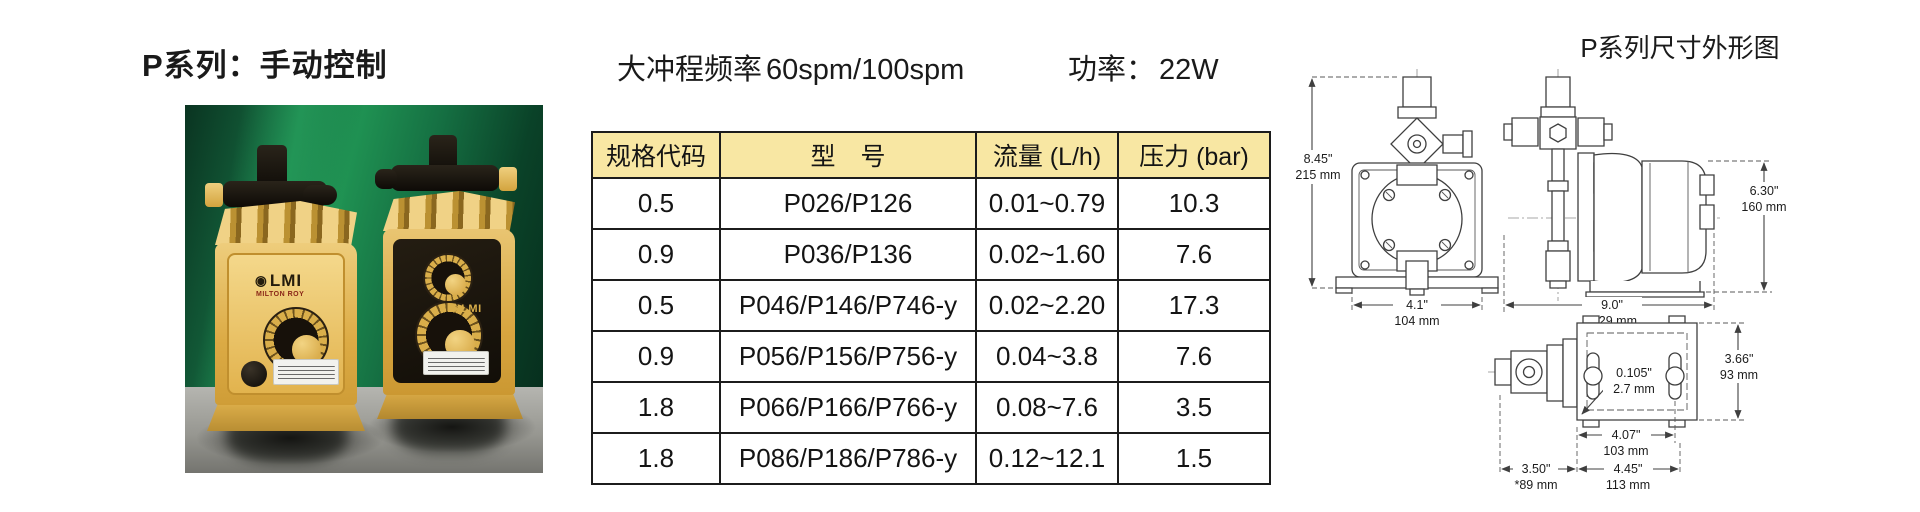  Describe the element at coordinates (280, 294) in the screenshot. I see `subbrand-text: MILTON ROY` at that location.